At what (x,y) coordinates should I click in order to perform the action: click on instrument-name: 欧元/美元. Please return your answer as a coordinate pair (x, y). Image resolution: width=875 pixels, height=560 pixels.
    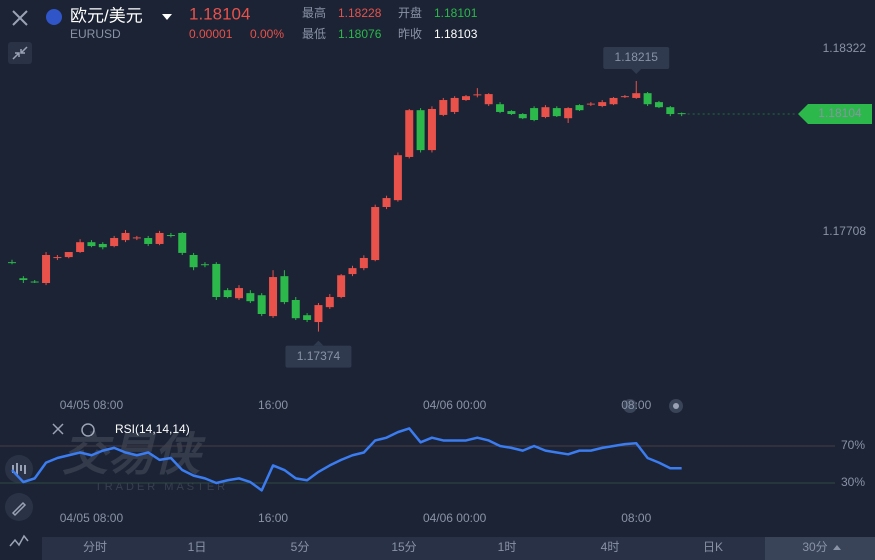
    Looking at the image, I should click on (106, 15).